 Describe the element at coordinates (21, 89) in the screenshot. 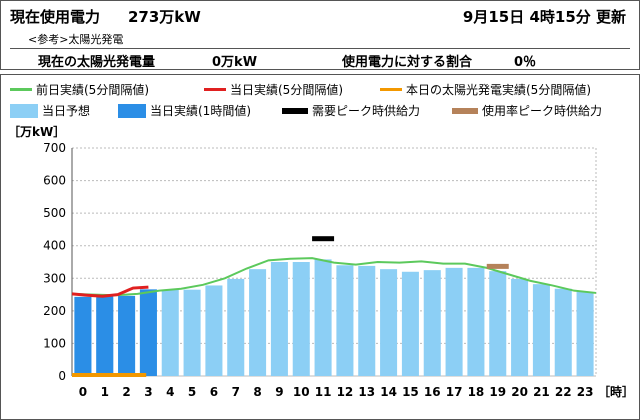

I see `prev-day-swatch` at that location.